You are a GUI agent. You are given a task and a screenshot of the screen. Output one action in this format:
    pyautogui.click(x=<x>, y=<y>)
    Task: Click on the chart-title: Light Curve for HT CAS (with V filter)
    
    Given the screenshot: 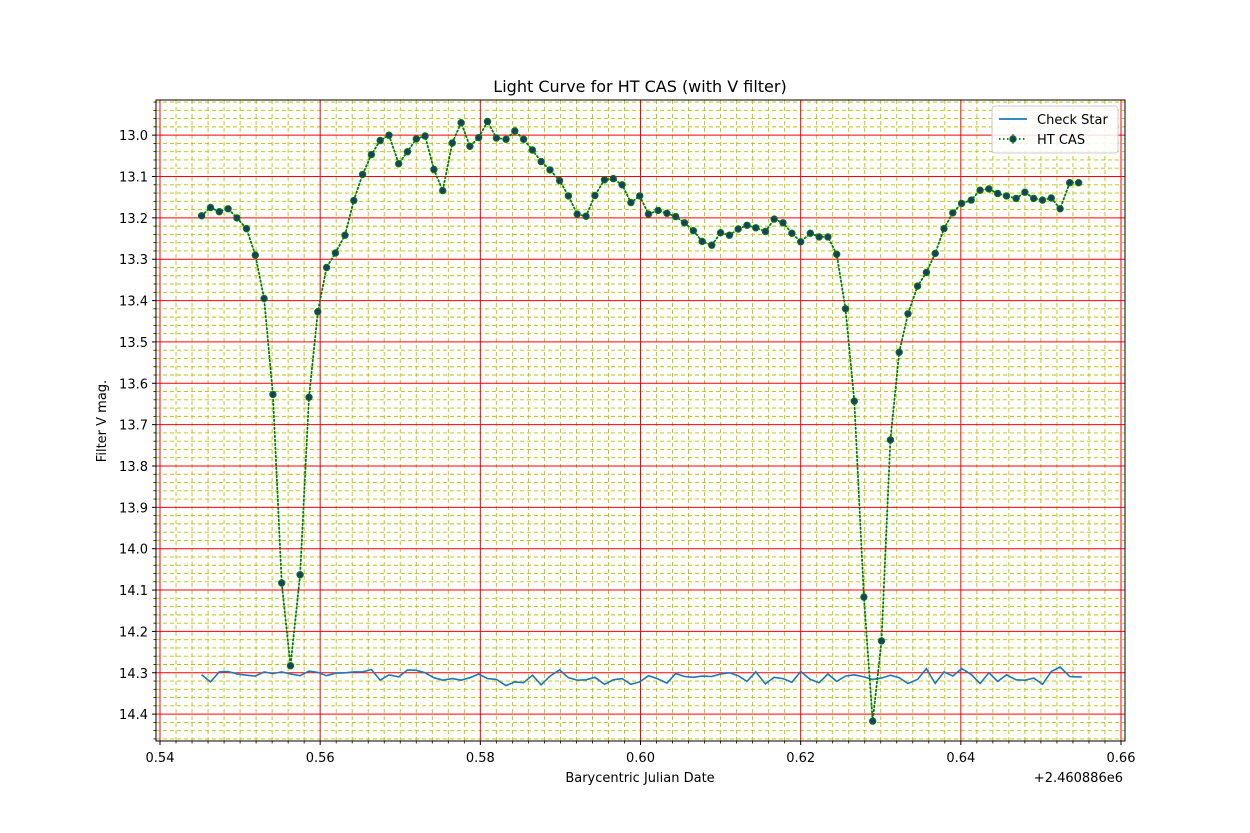 What is the action you would take?
    pyautogui.click(x=639, y=86)
    